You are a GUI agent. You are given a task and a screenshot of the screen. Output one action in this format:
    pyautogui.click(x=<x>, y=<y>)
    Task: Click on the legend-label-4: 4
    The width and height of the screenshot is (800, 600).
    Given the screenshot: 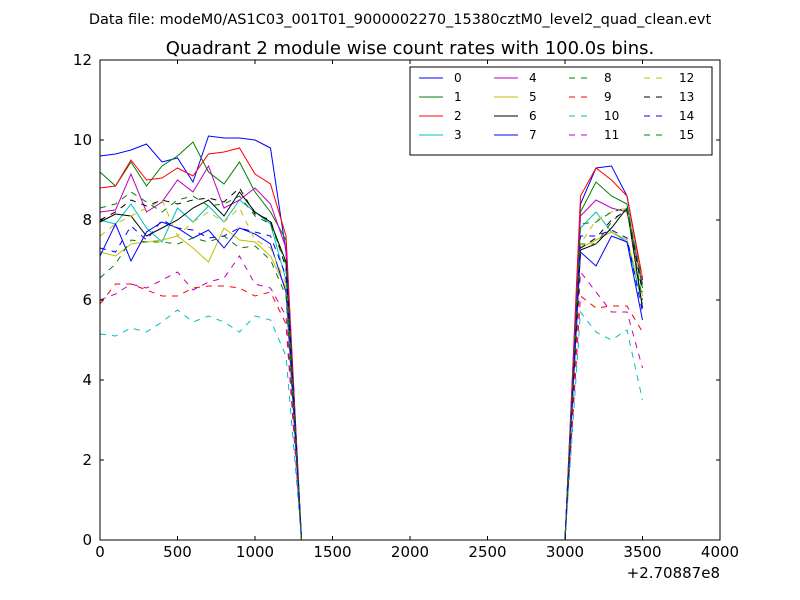 What is the action you would take?
    pyautogui.click(x=533, y=78)
    